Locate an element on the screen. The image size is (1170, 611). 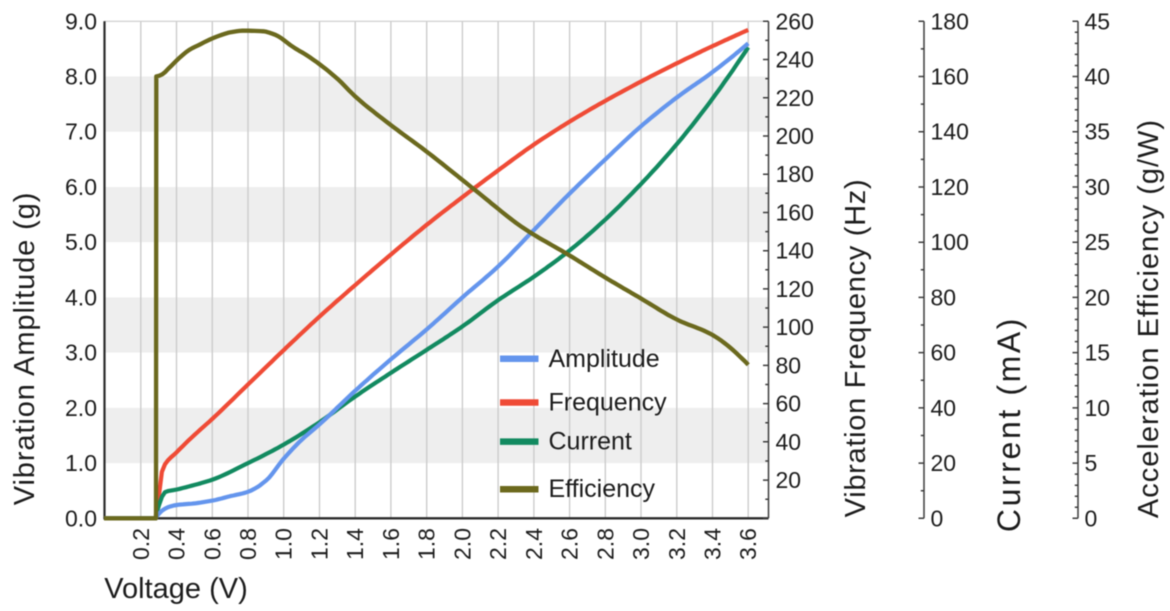
svg-text: Current is located at coordinates (590, 442).